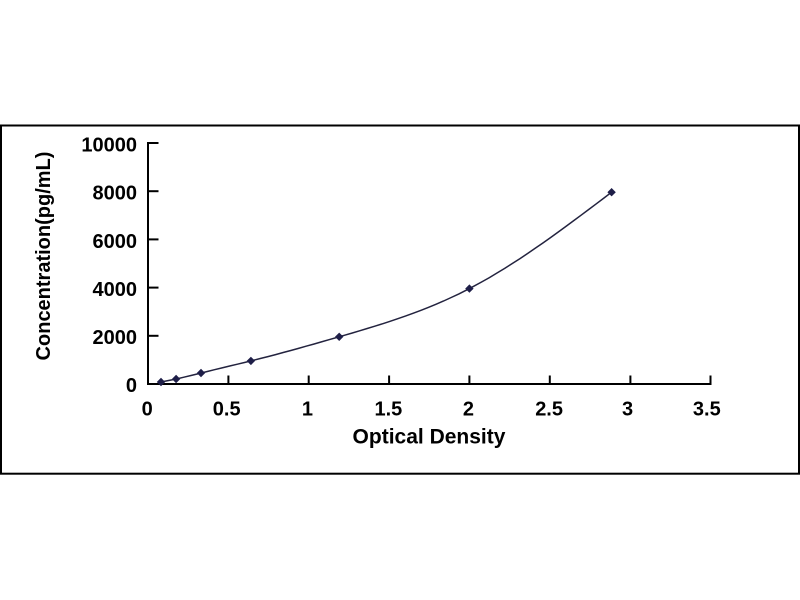 The height and width of the screenshot is (600, 800). I want to click on svg-text: 1, so click(307, 409).